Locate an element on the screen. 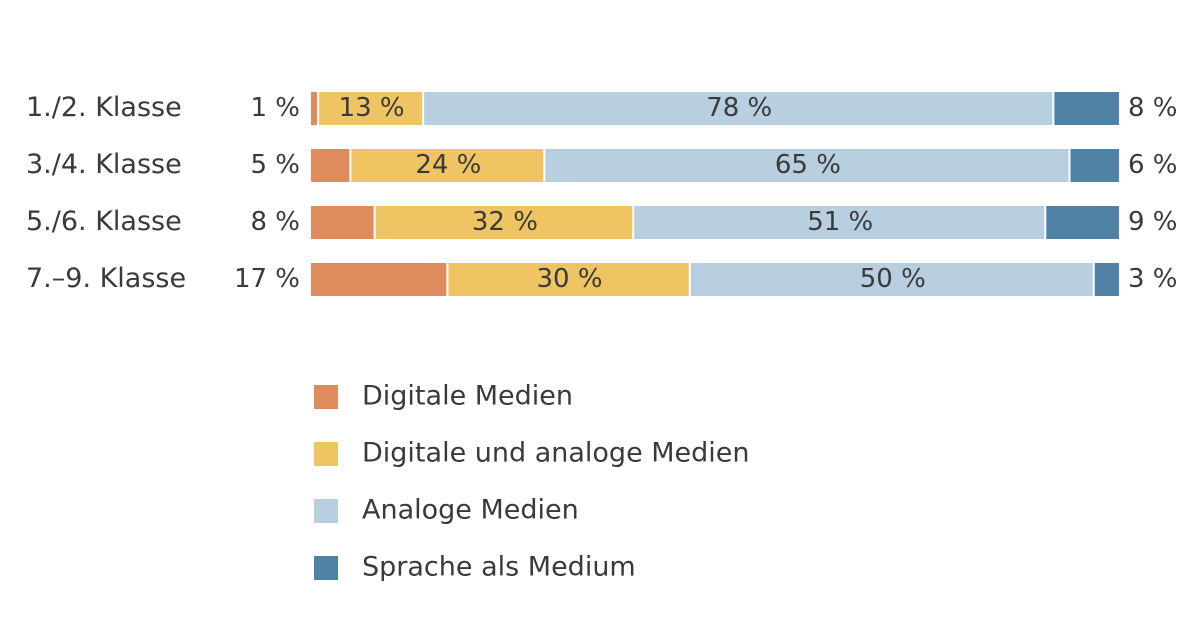 This screenshot has width=1200, height=621. value-label: 78 % is located at coordinates (739, 108).